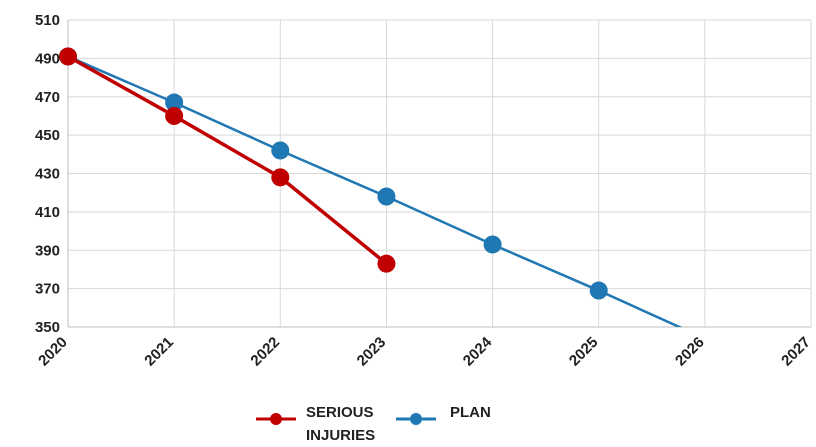 The height and width of the screenshot is (447, 816). What do you see at coordinates (47, 327) in the screenshot?
I see `y-tick-label: 350` at bounding box center [47, 327].